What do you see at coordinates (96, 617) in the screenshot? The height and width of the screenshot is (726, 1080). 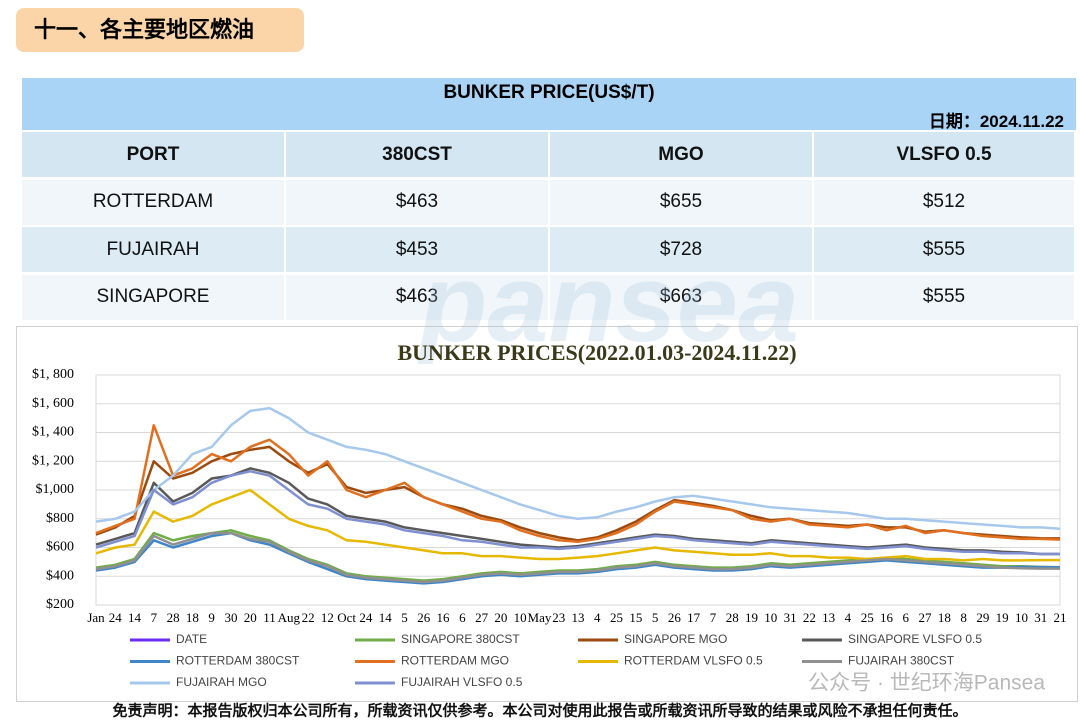 I see `x-tick-label: Jan` at bounding box center [96, 617].